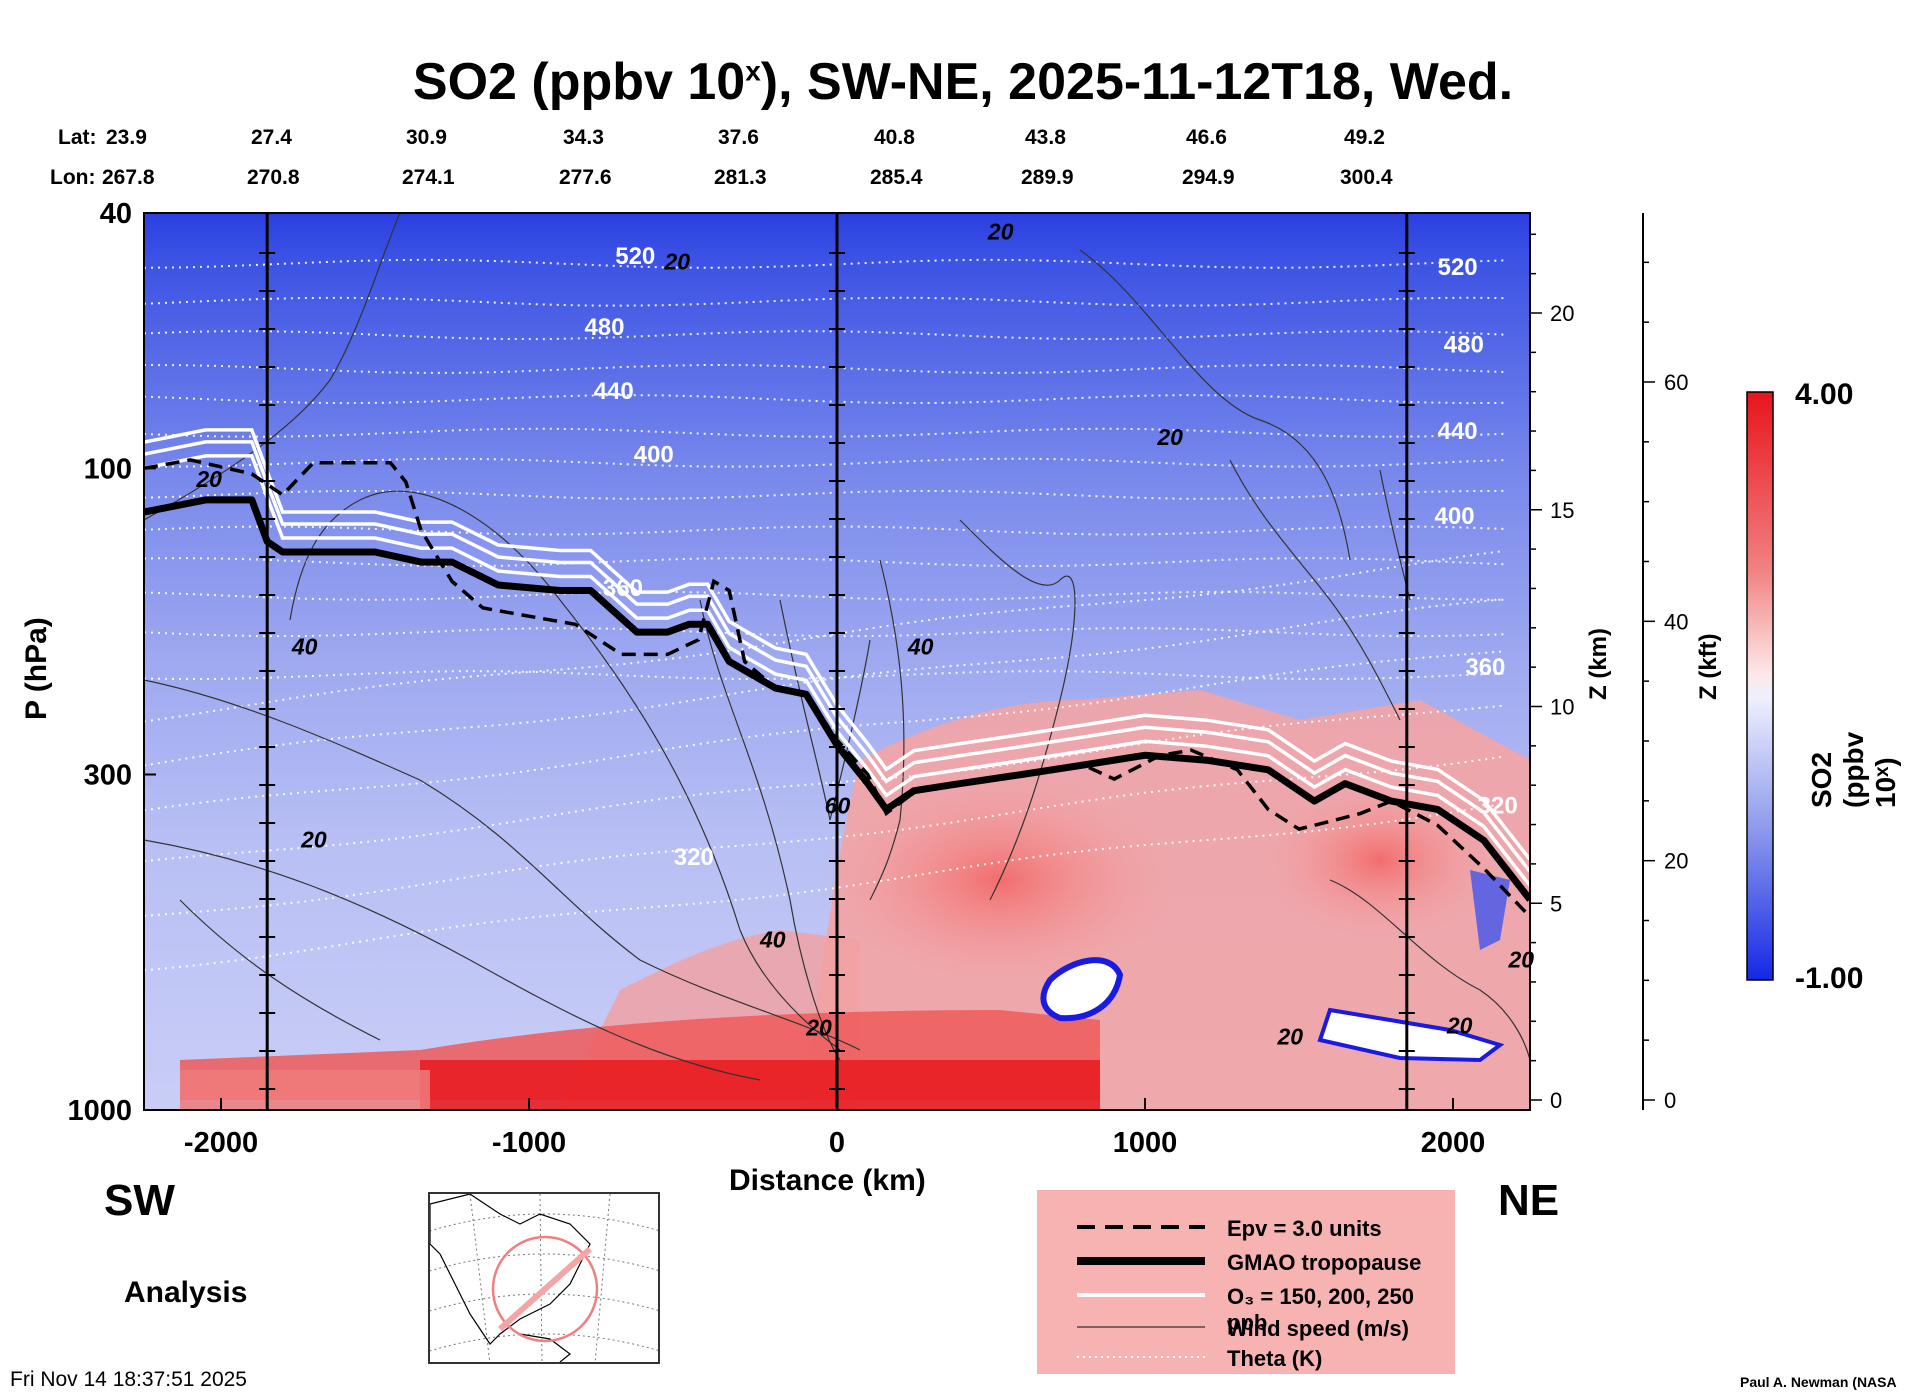 This screenshot has width=1926, height=1394. Describe the element at coordinates (529, 1143) in the screenshot. I see `x-tick-label: -1000` at that location.